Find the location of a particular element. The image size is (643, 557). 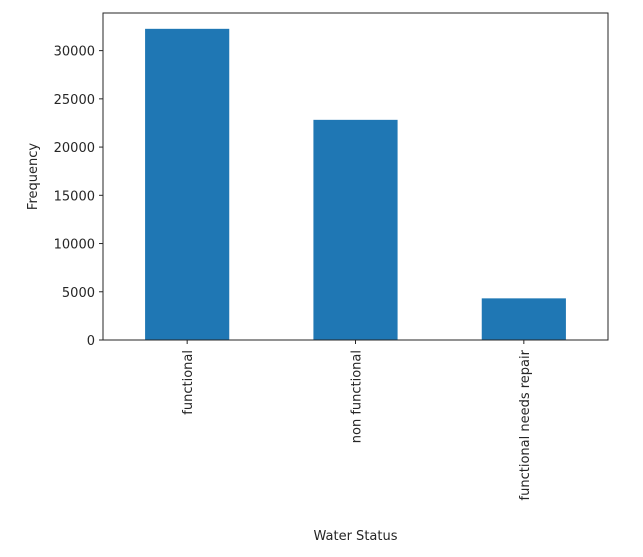

y-axis-ticks: 0 5000 10000 15000 20000 25000 30000 is located at coordinates (78, 197).